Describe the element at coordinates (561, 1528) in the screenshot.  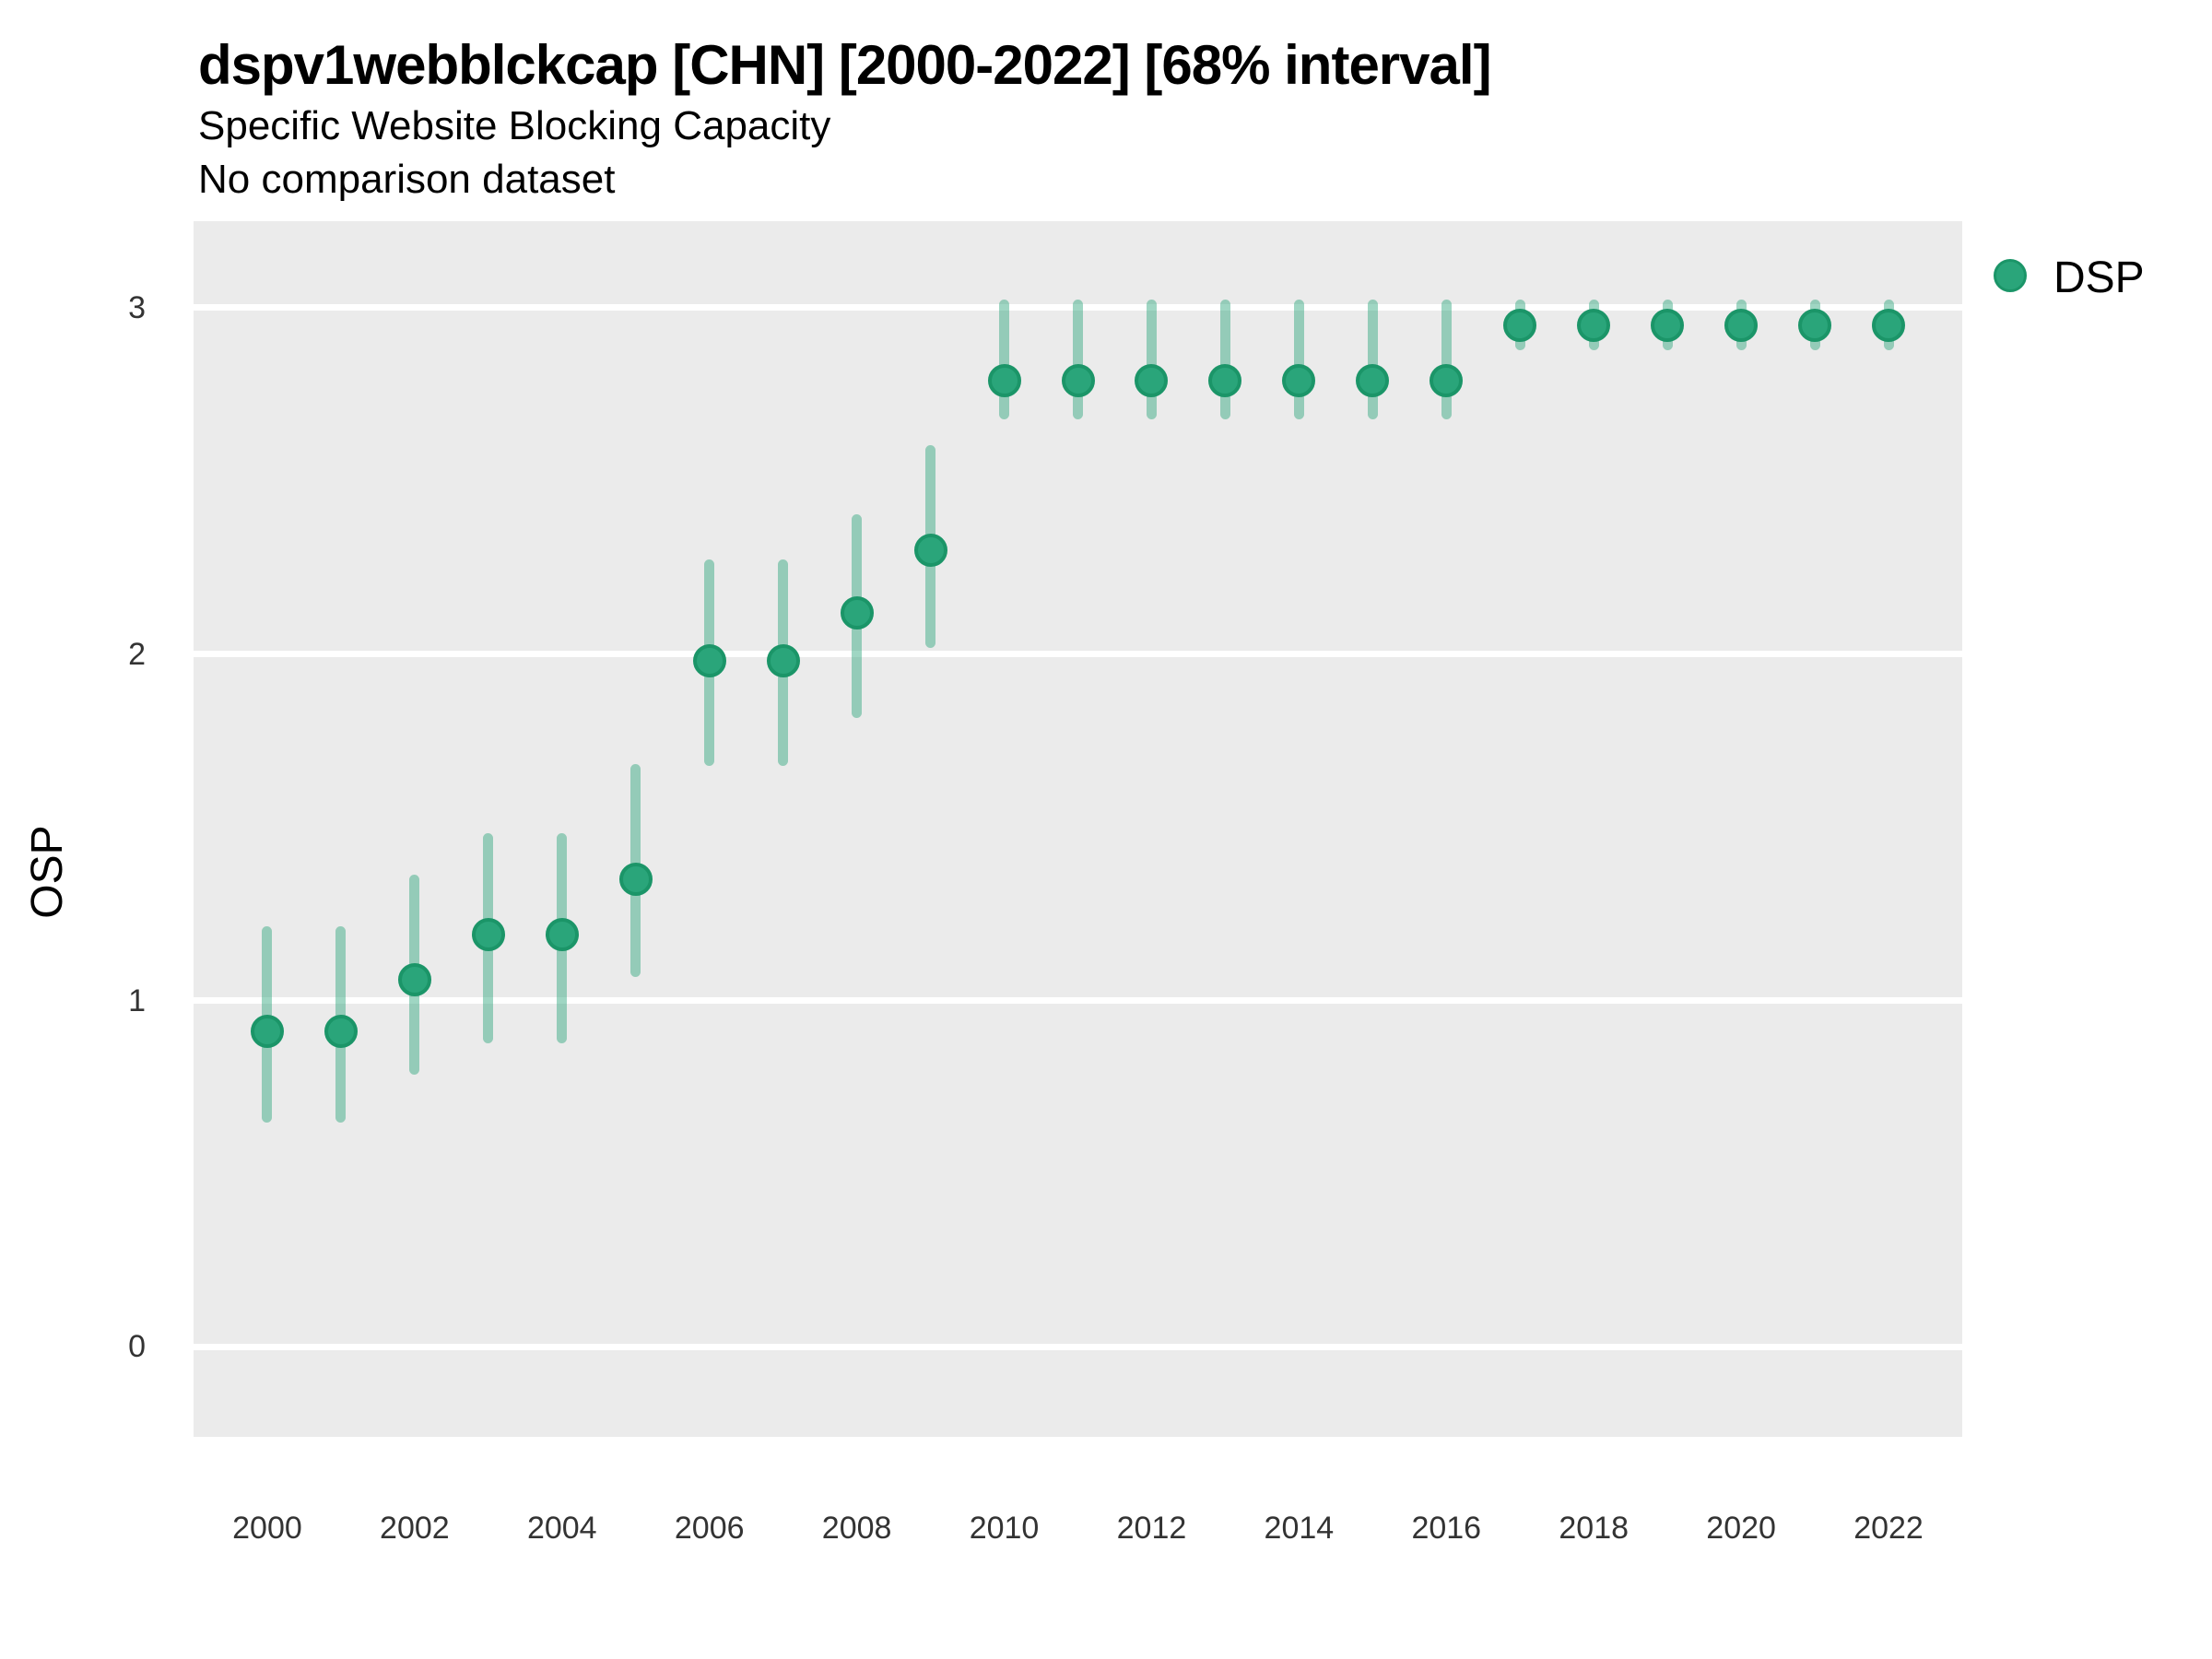
I see `x-tick-label: 2004` at that location.